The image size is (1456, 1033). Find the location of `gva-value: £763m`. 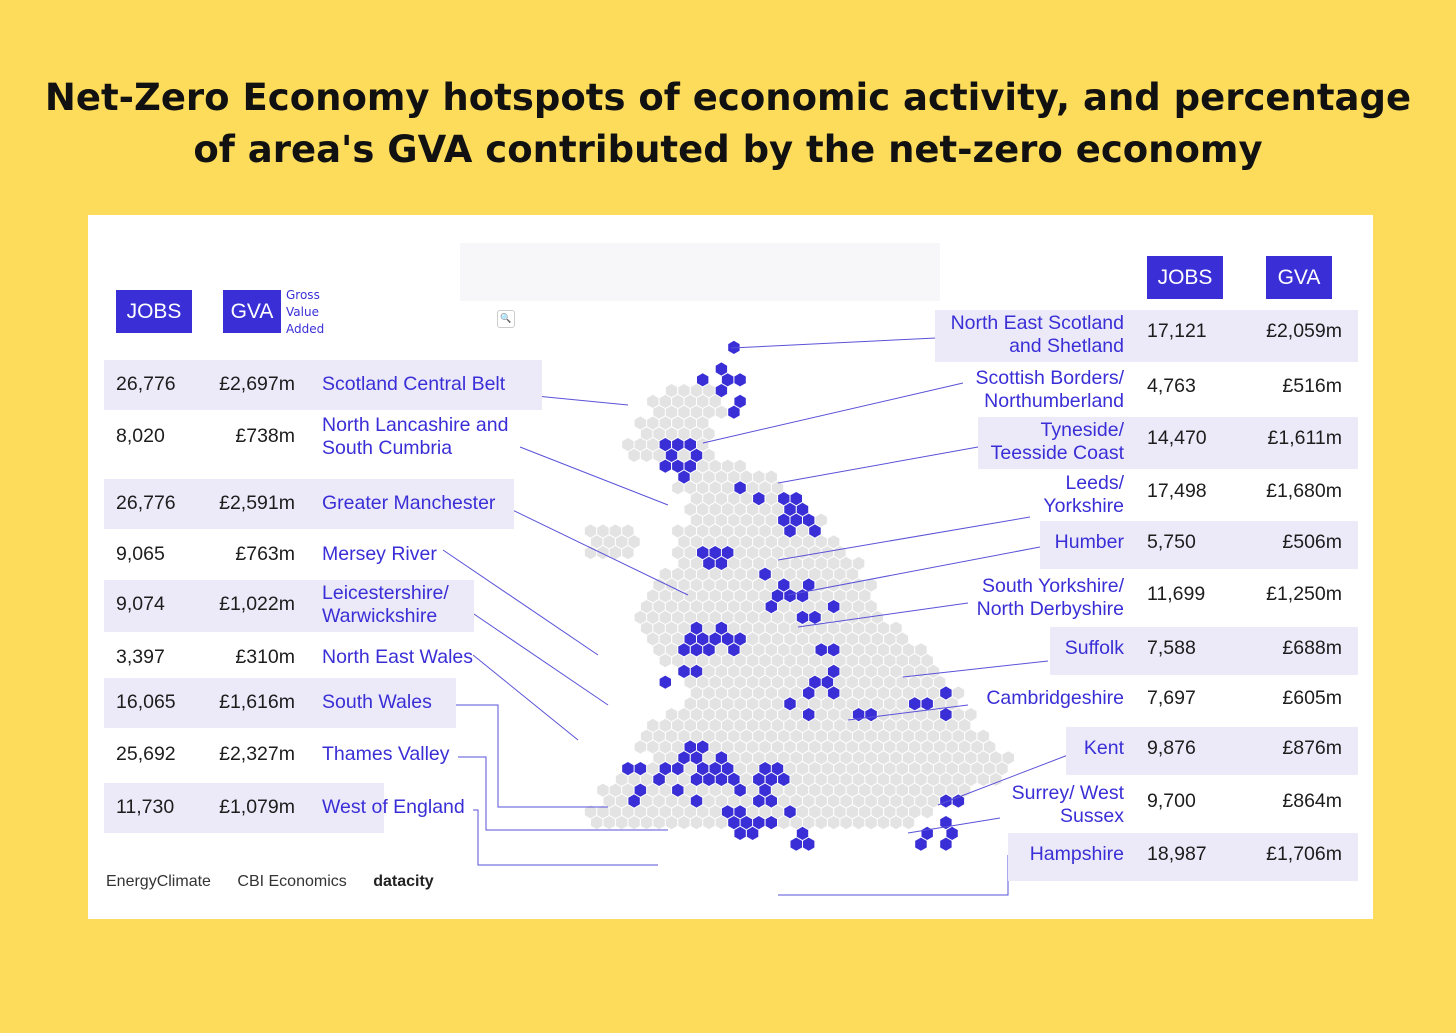

gva-value: £763m is located at coordinates (265, 554).